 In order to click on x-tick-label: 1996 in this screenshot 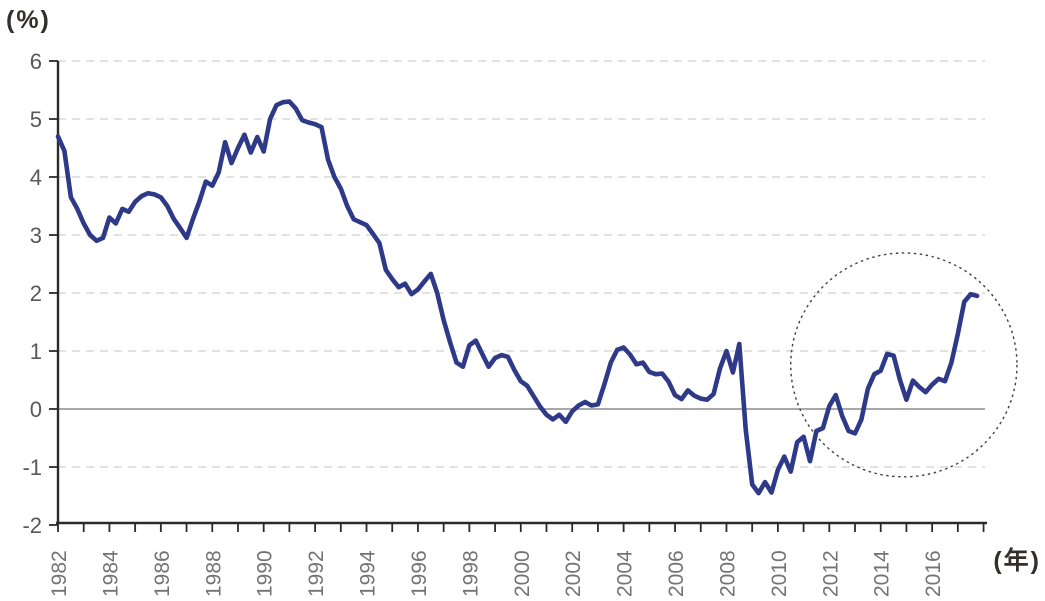, I will do `click(419, 573)`.